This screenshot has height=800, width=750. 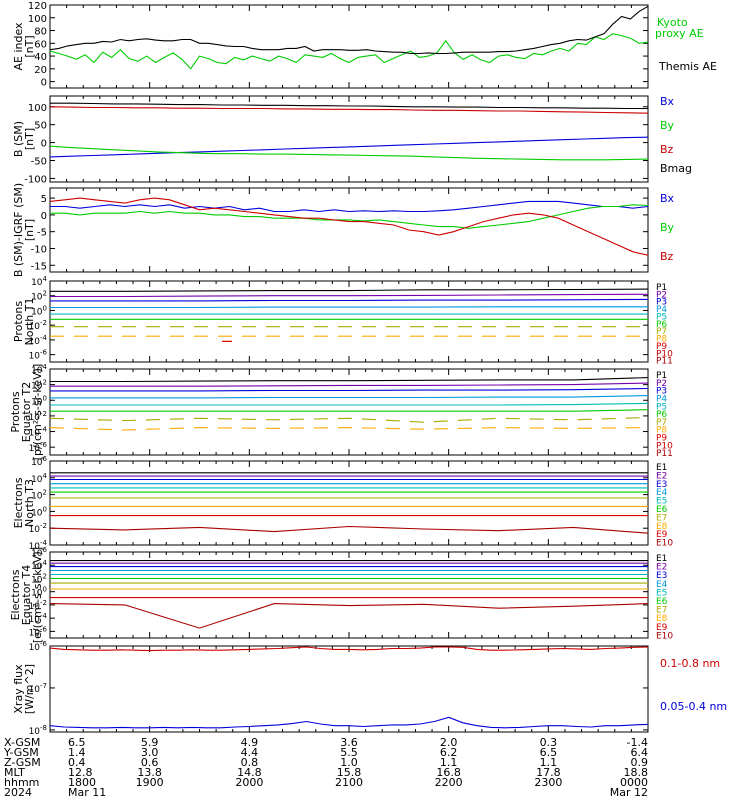 I want to click on ephemeris-row-label: 2024, so click(x=18, y=792).